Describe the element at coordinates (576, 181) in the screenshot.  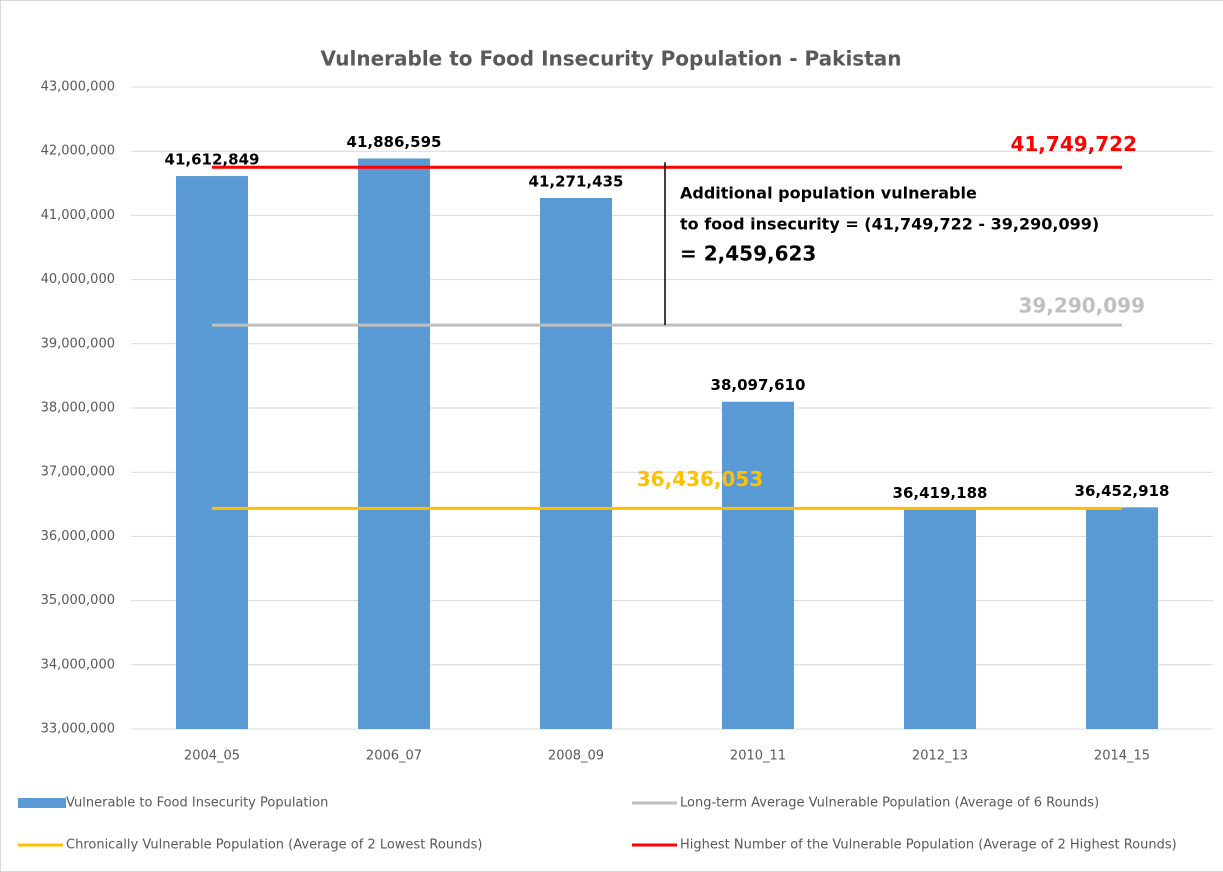
I see `data-label: 41,271,435` at that location.